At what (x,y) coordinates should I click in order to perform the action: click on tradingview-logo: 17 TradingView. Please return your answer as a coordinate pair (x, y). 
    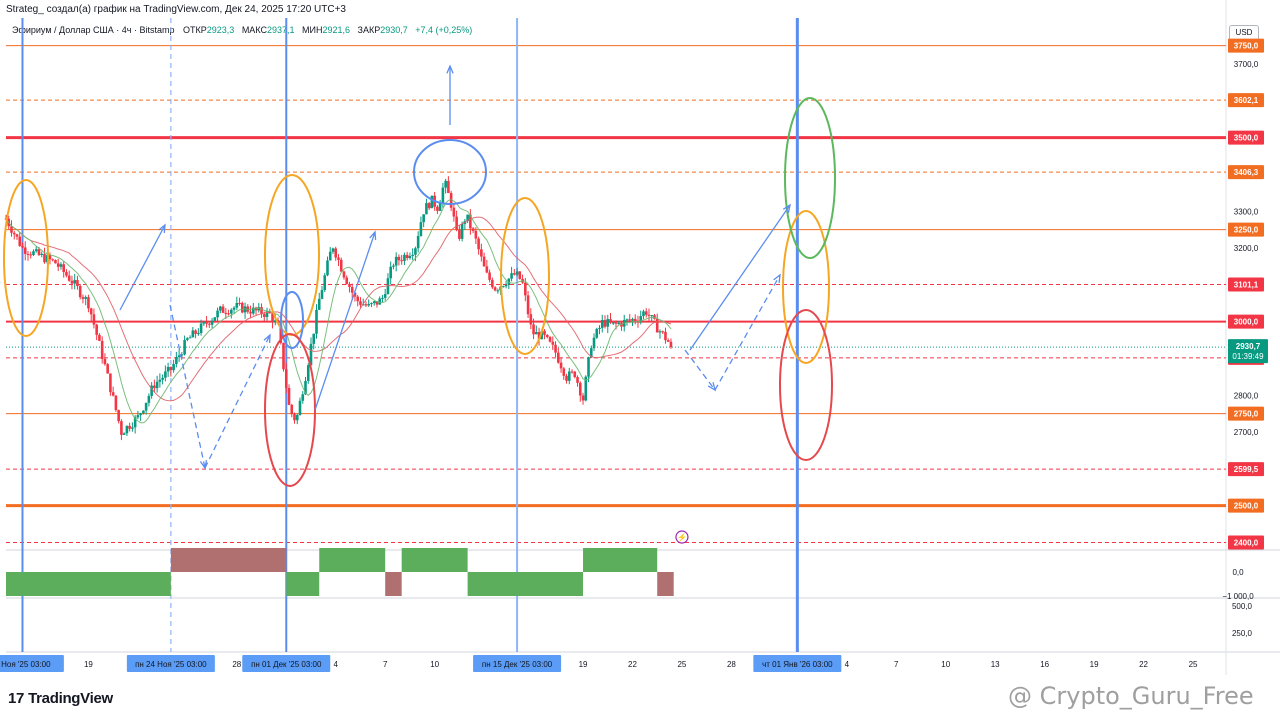
    Looking at the image, I should click on (60, 698).